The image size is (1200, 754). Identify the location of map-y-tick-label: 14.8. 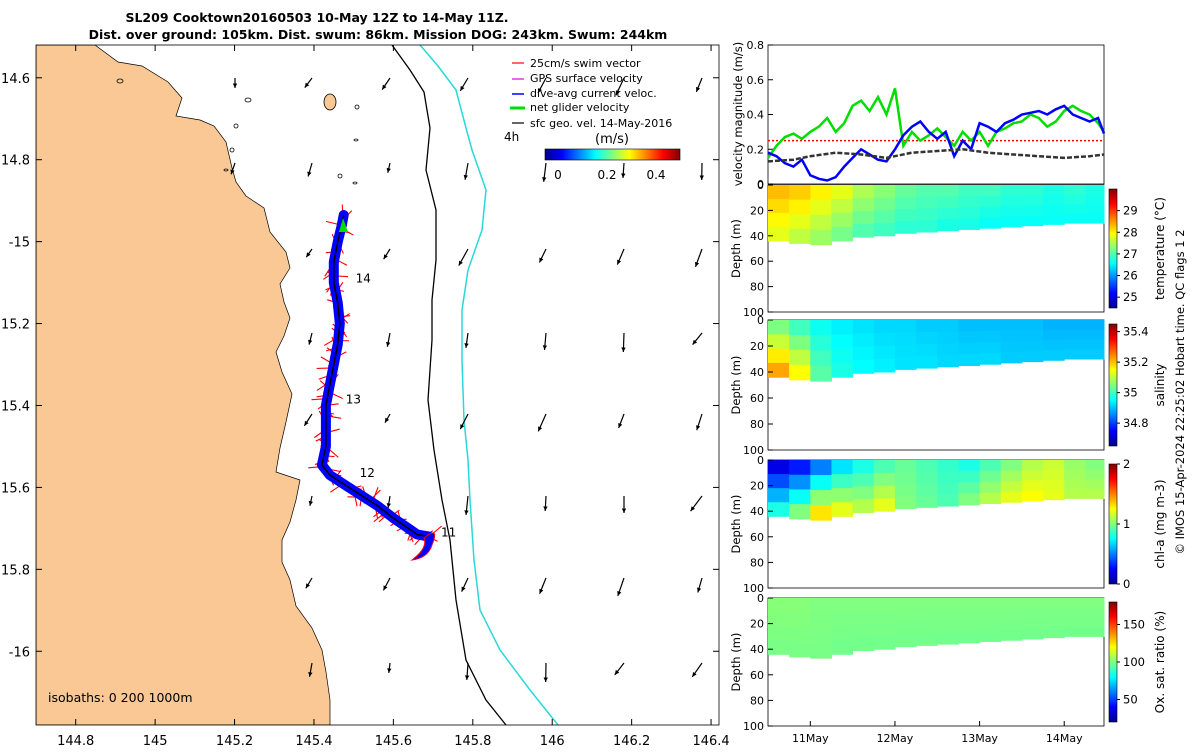
(15, 161).